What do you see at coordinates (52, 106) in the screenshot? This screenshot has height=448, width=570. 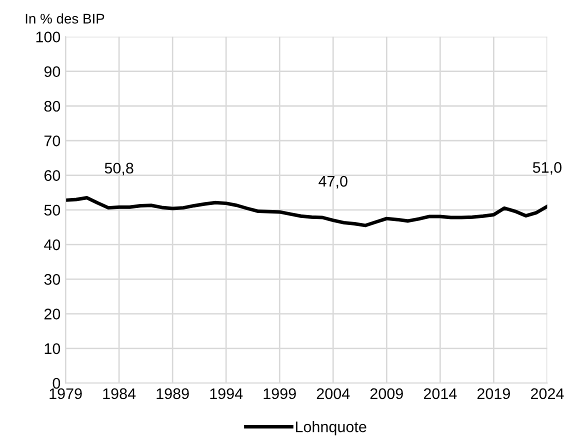 I see `y-tick-label: 80` at bounding box center [52, 106].